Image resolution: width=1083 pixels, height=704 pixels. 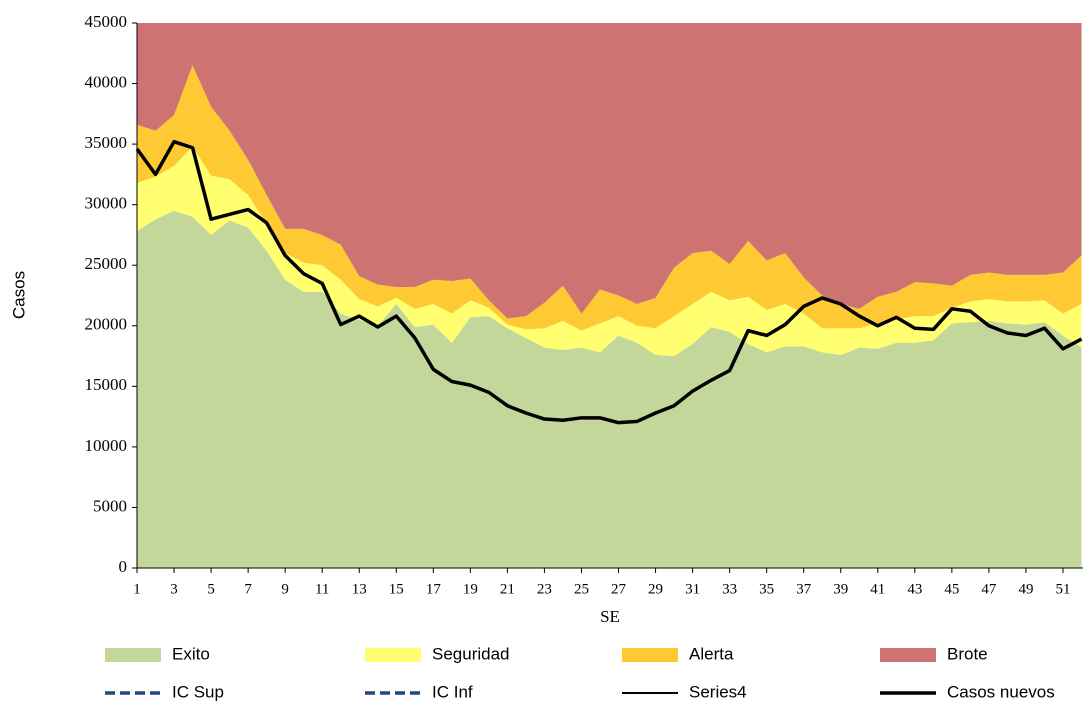 I want to click on x-tick-label: 33, so click(x=729, y=589).